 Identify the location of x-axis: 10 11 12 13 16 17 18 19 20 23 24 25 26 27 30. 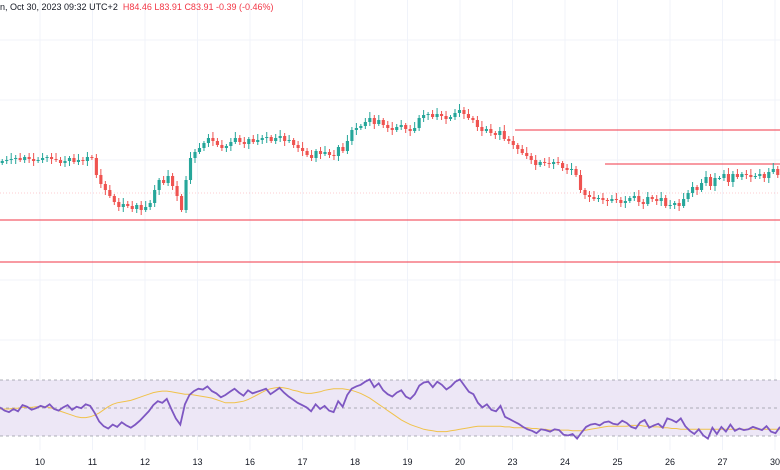
(407, 462).